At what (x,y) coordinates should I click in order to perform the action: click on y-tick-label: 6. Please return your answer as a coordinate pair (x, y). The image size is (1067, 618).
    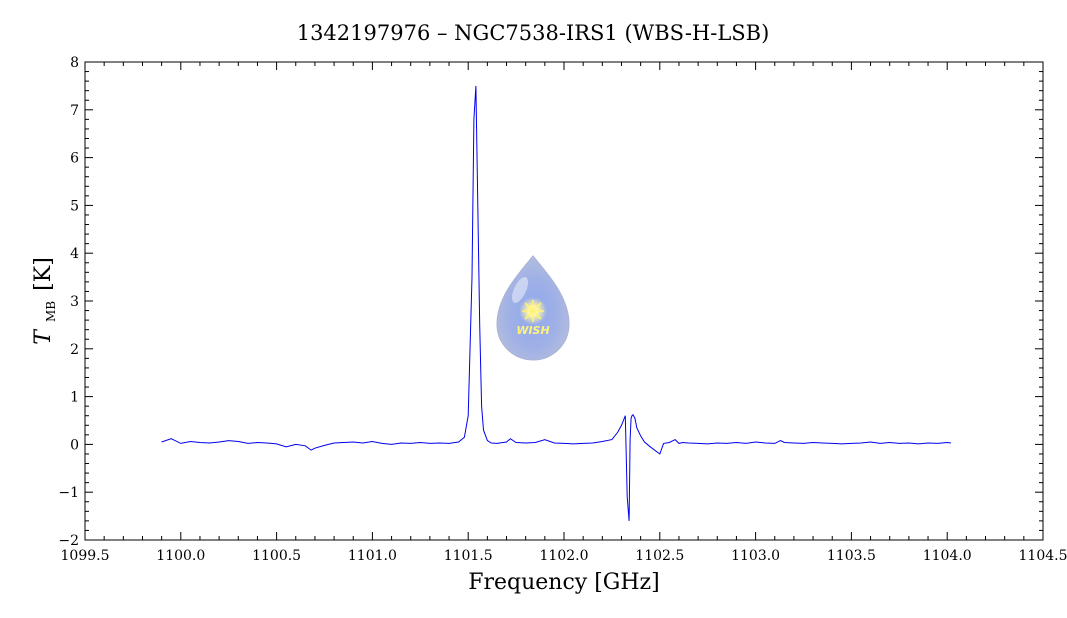
    Looking at the image, I should click on (74, 159).